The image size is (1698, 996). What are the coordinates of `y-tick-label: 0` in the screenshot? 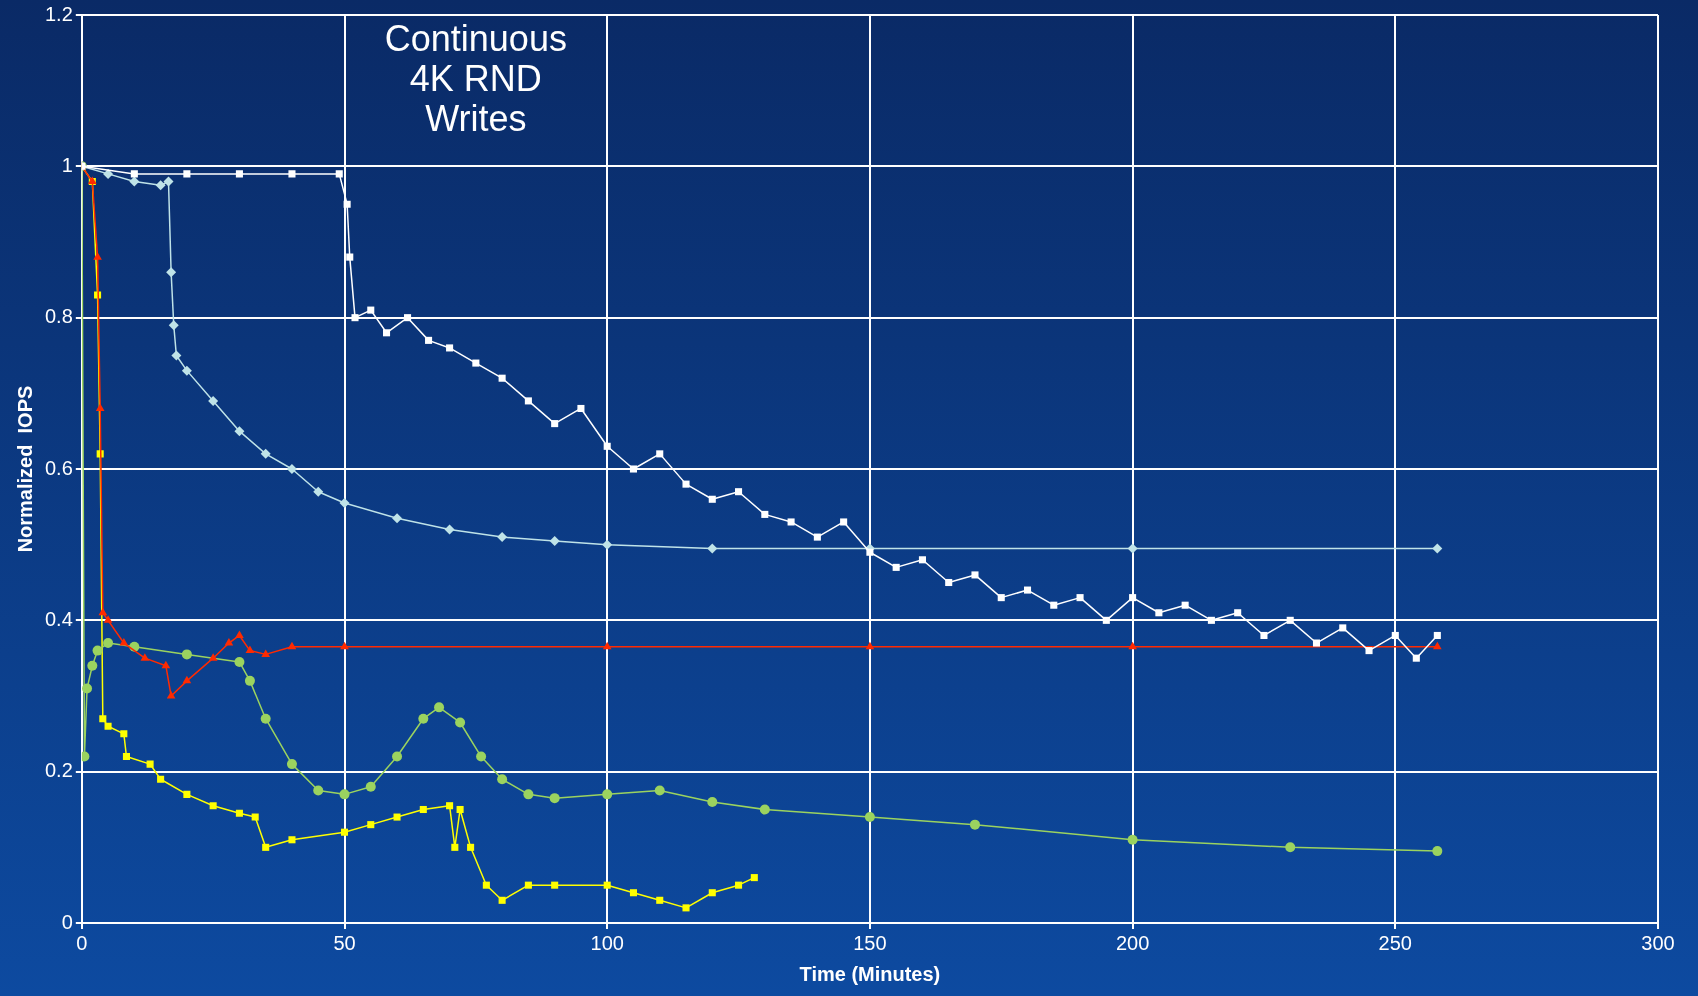 It's located at (67, 921).